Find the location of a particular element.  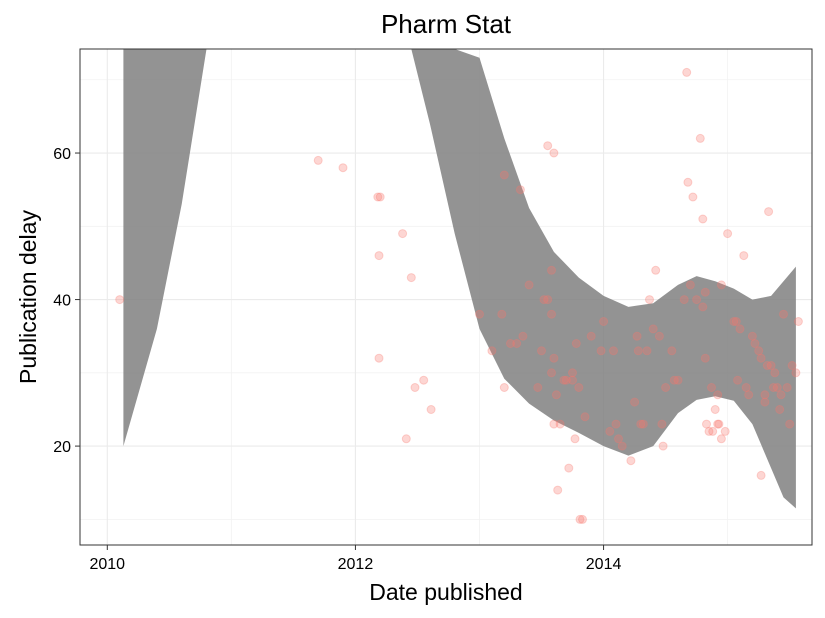

x-axis-label: Date published is located at coordinates (445, 592).